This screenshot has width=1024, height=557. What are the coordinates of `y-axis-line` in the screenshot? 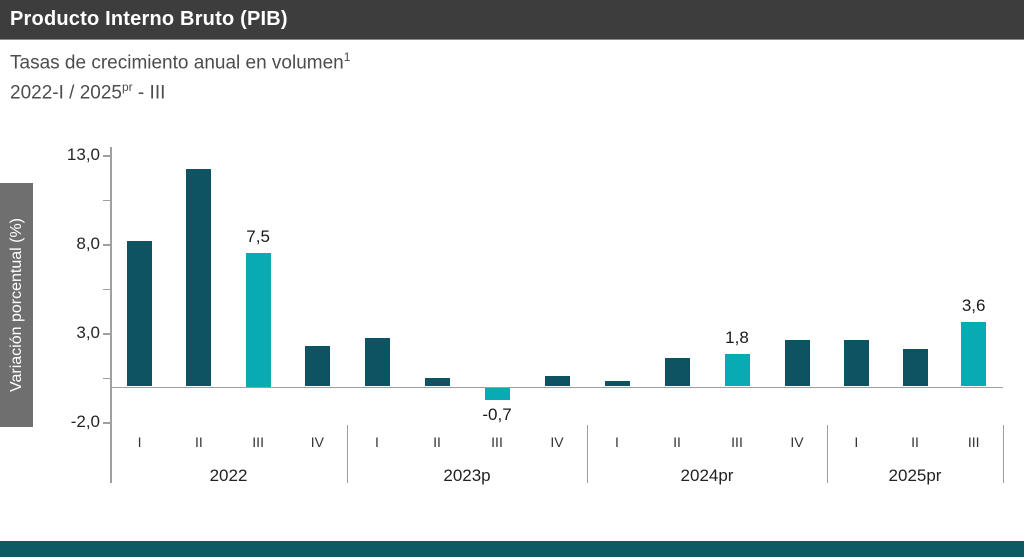 It's located at (111, 315).